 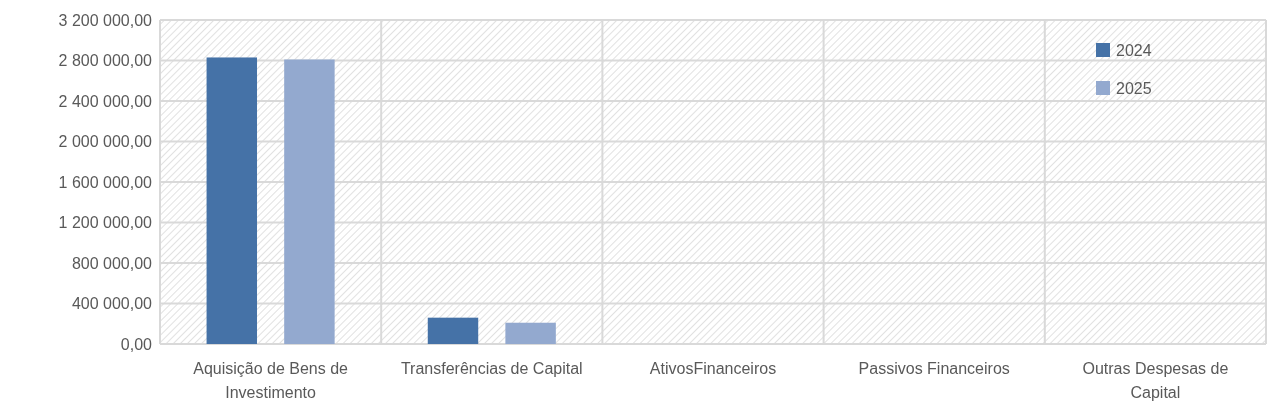 I want to click on y-tick-label: 0,00, so click(x=136, y=344).